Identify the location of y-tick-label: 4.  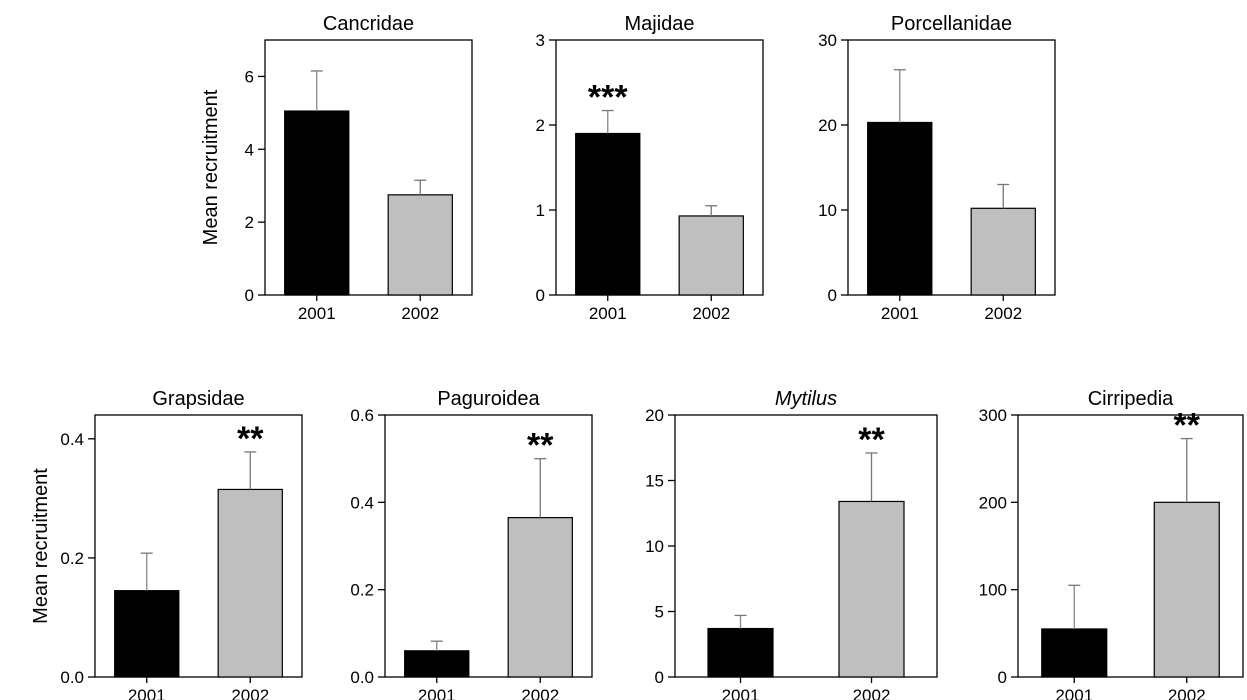
(249, 149).